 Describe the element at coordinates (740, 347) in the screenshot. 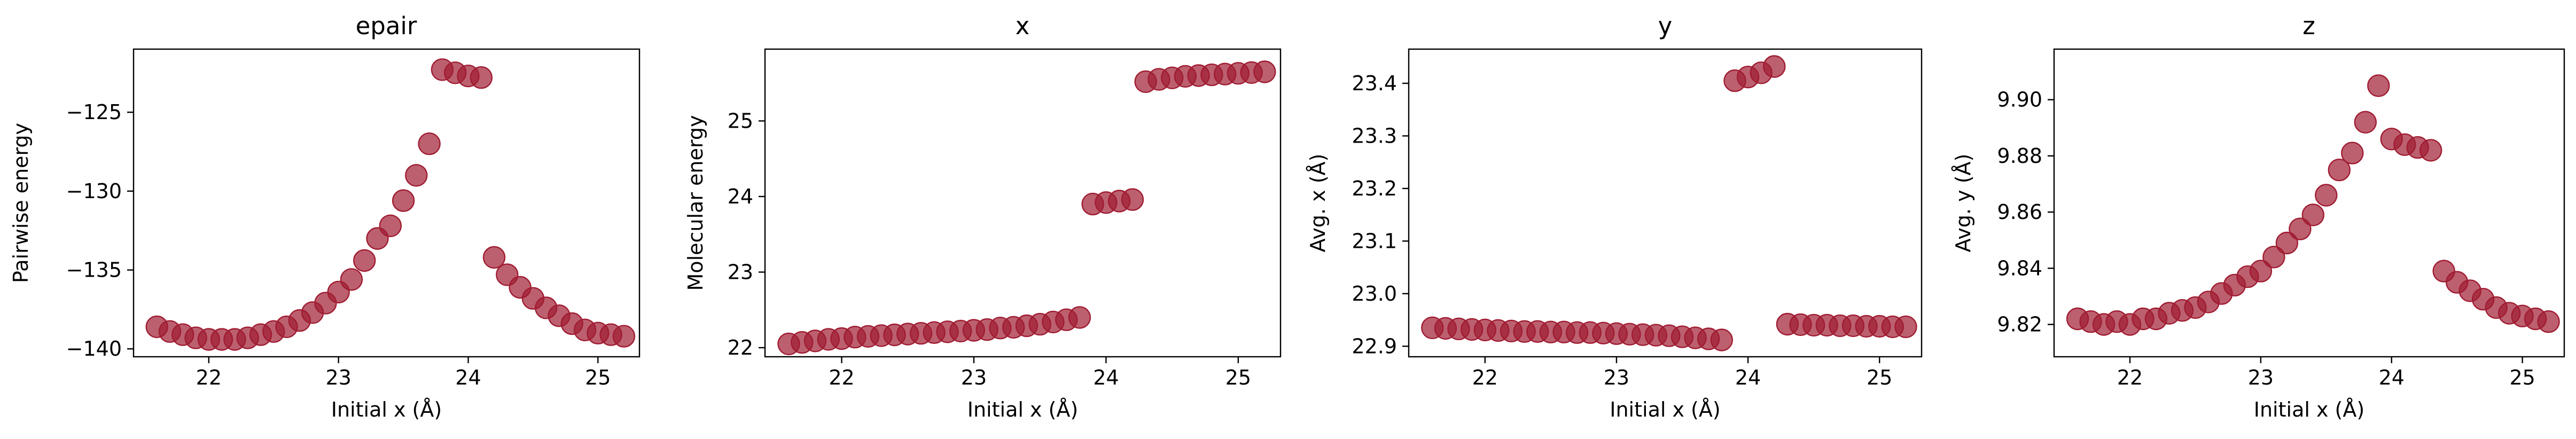

I see `y-tick-label: 22` at that location.